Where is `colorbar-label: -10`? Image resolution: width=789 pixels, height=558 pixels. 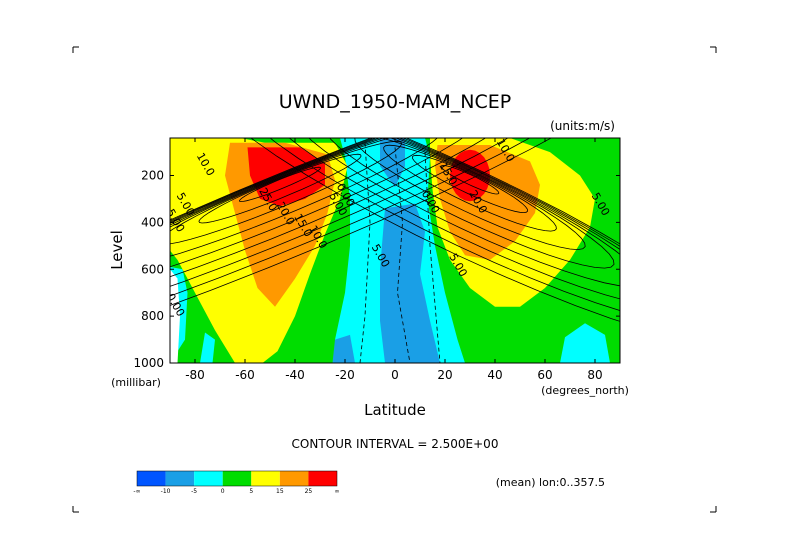
colorbar-label: -10 is located at coordinates (166, 491).